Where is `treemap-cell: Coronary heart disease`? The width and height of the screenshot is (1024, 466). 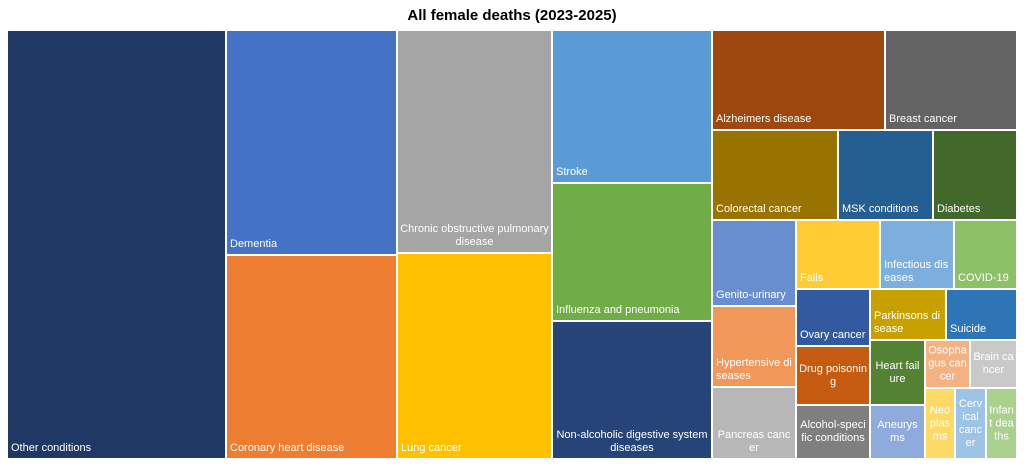 treemap-cell: Coronary heart disease is located at coordinates (311, 357).